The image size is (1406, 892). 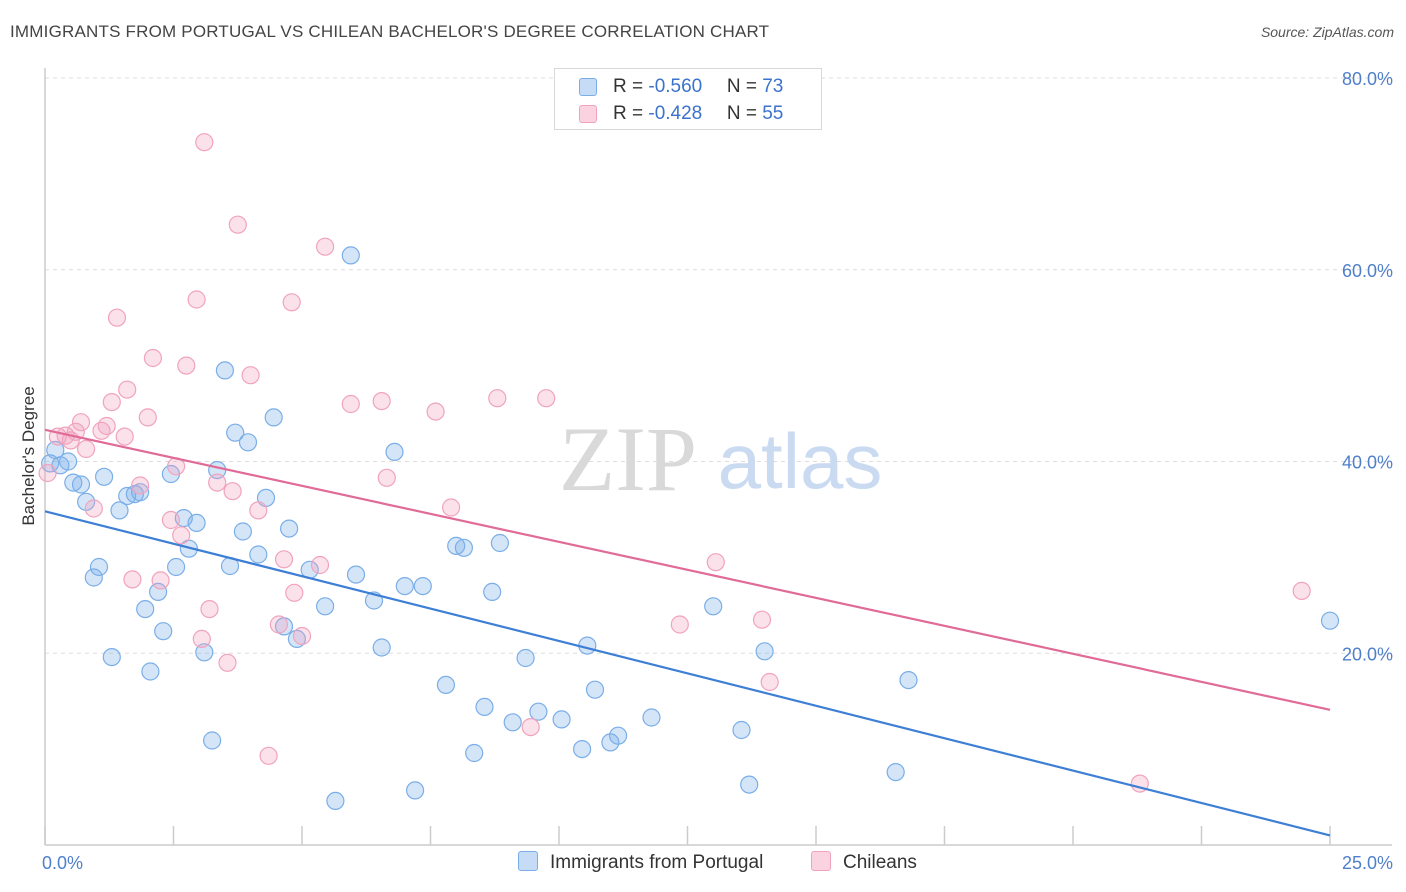 What do you see at coordinates (675, 86) in the screenshot?
I see `legend-r-value-portugal: -0.560` at bounding box center [675, 86].